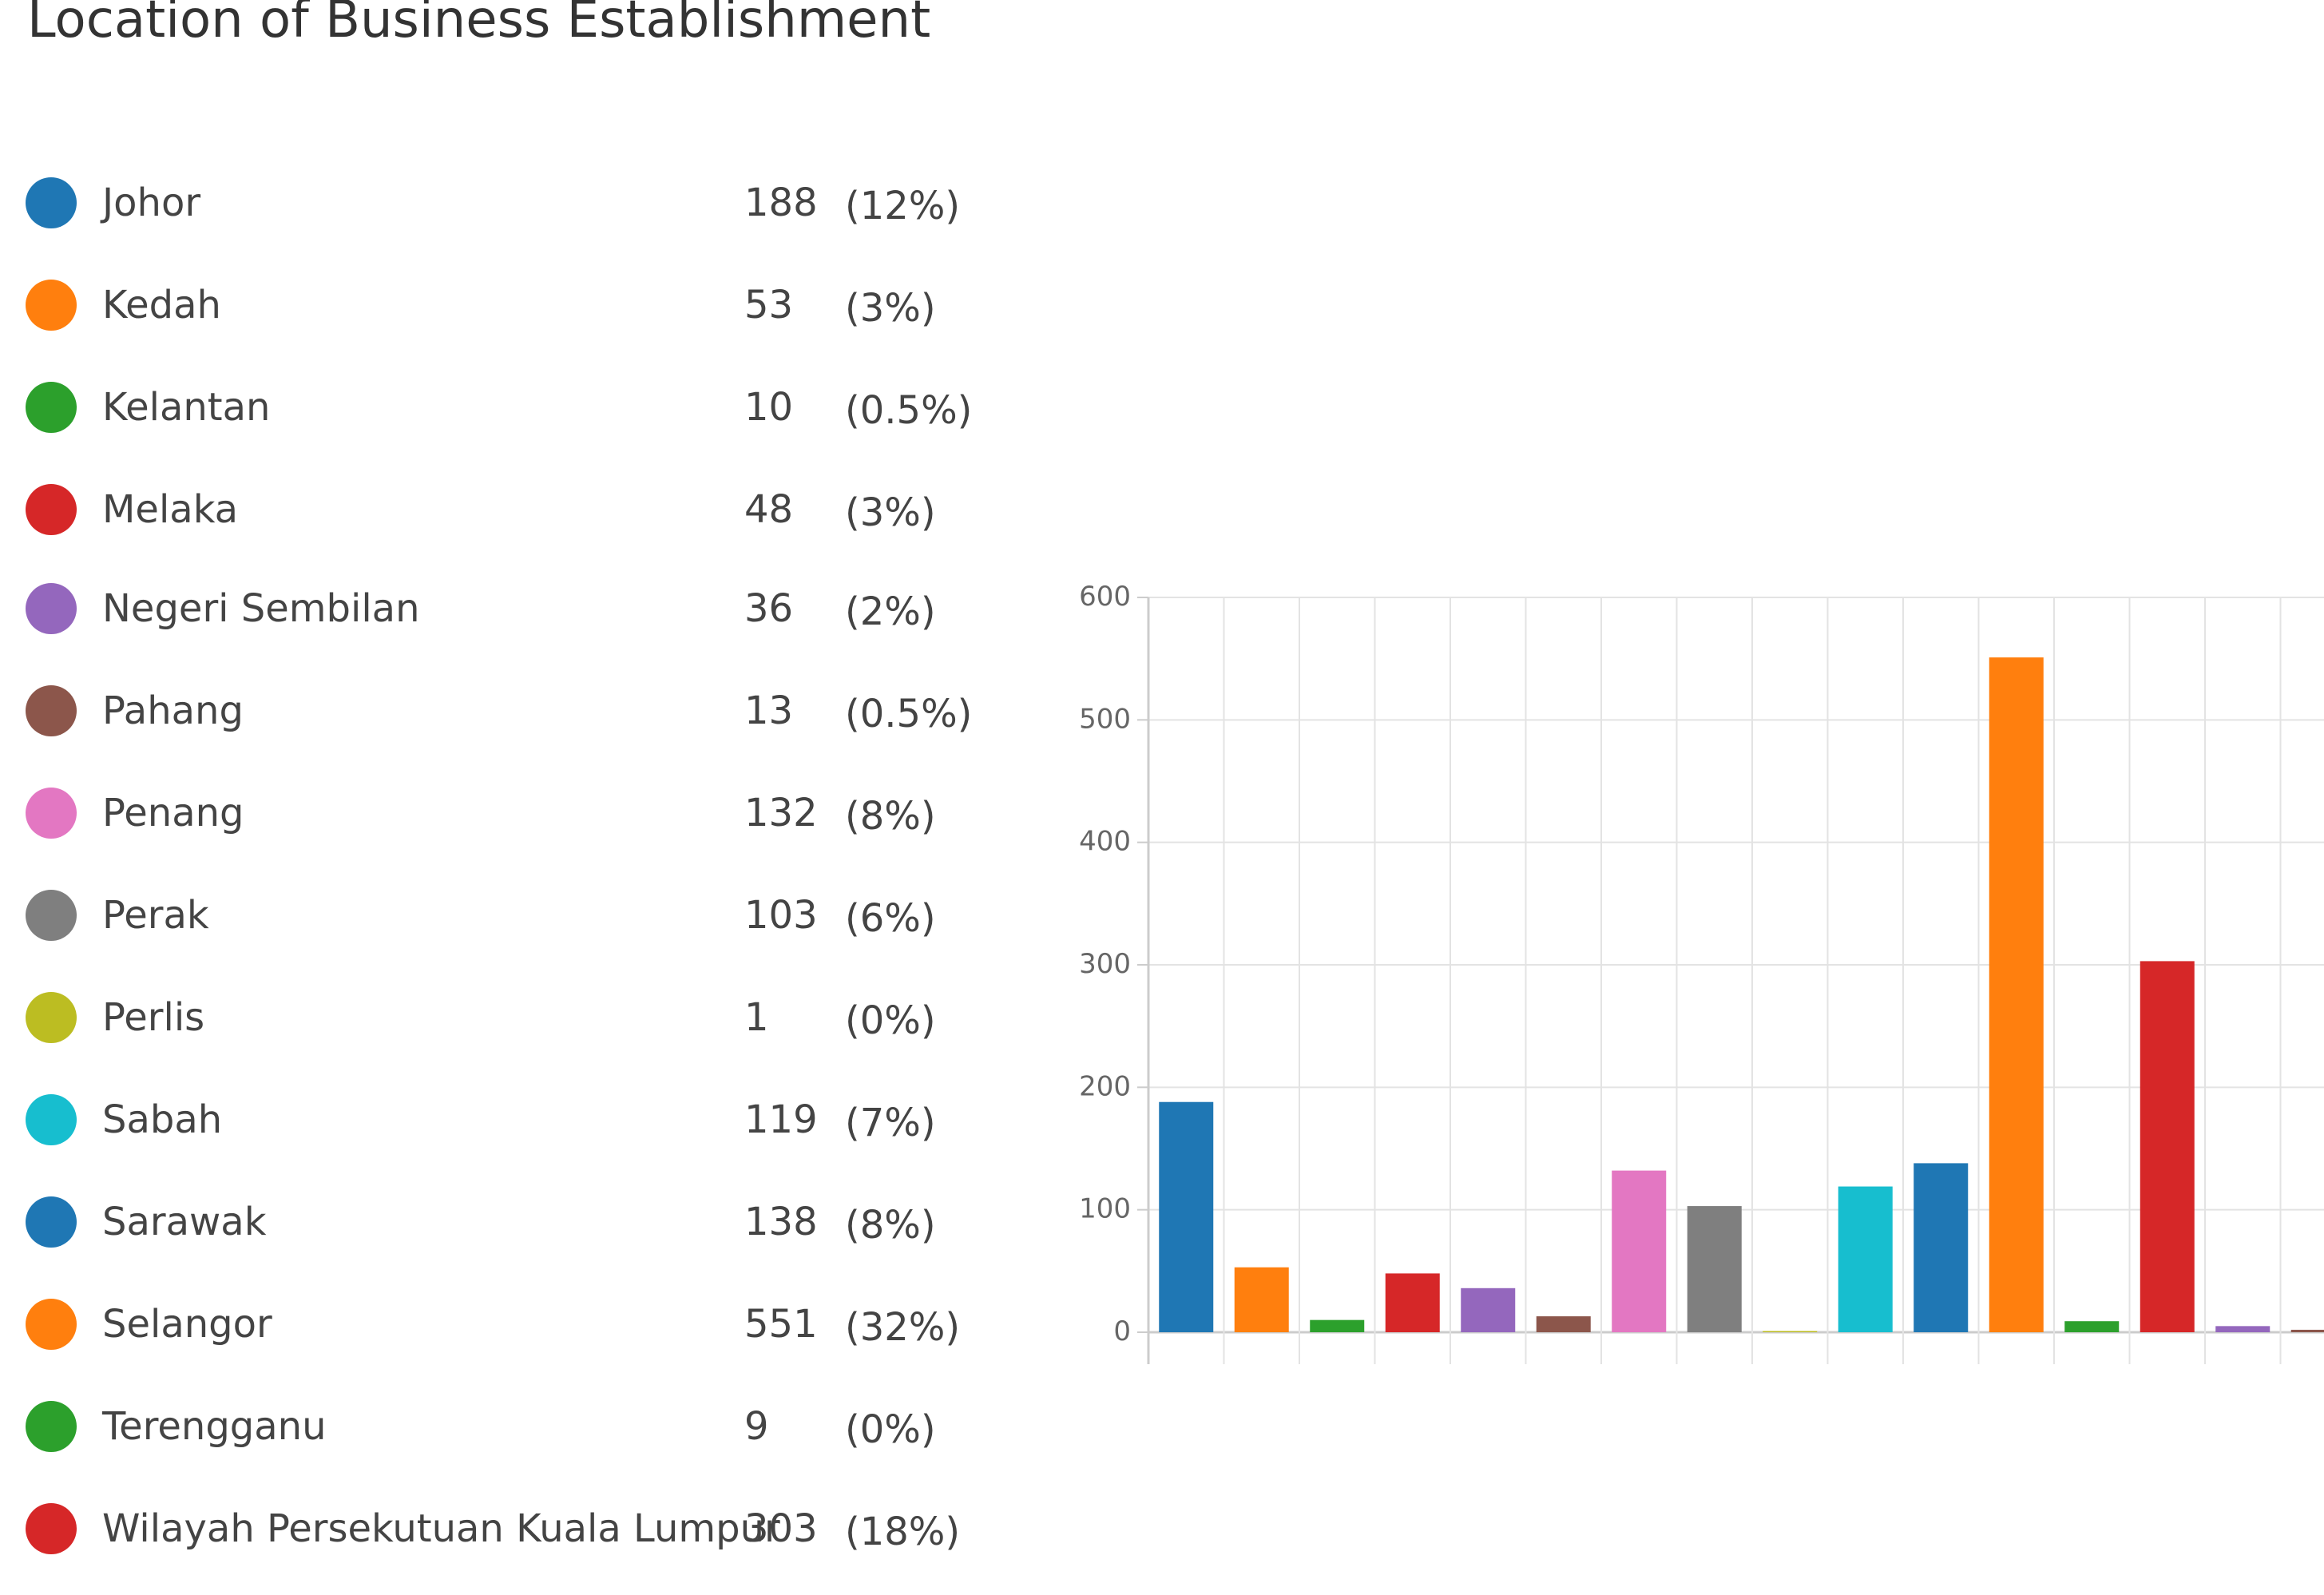  Describe the element at coordinates (184, 1222) in the screenshot. I see `legend-label: Sarawak` at that location.